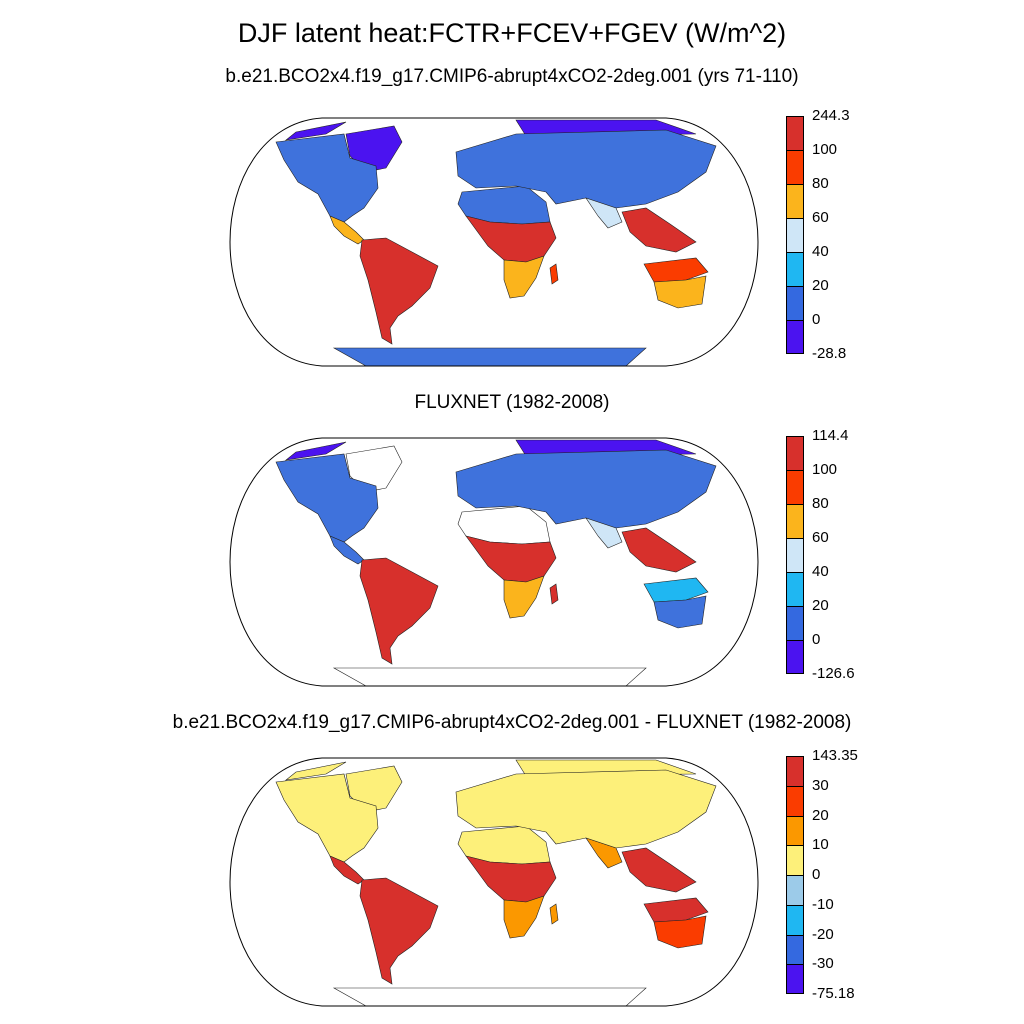 The height and width of the screenshot is (1024, 1024). Describe the element at coordinates (512, 402) in the screenshot. I see `panel-2-title: FLUXNET (1982-2008)` at that location.